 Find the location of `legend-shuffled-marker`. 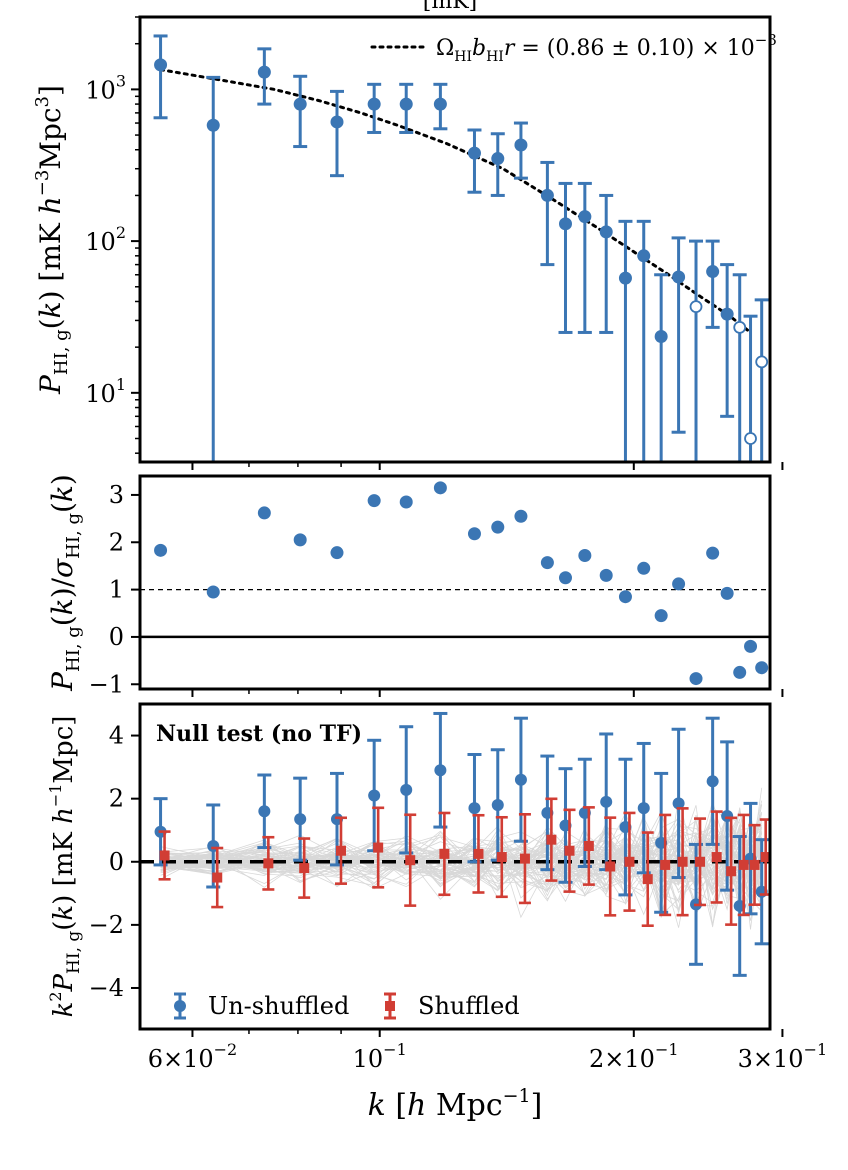

legend-shuffled-marker is located at coordinates (390, 1006).